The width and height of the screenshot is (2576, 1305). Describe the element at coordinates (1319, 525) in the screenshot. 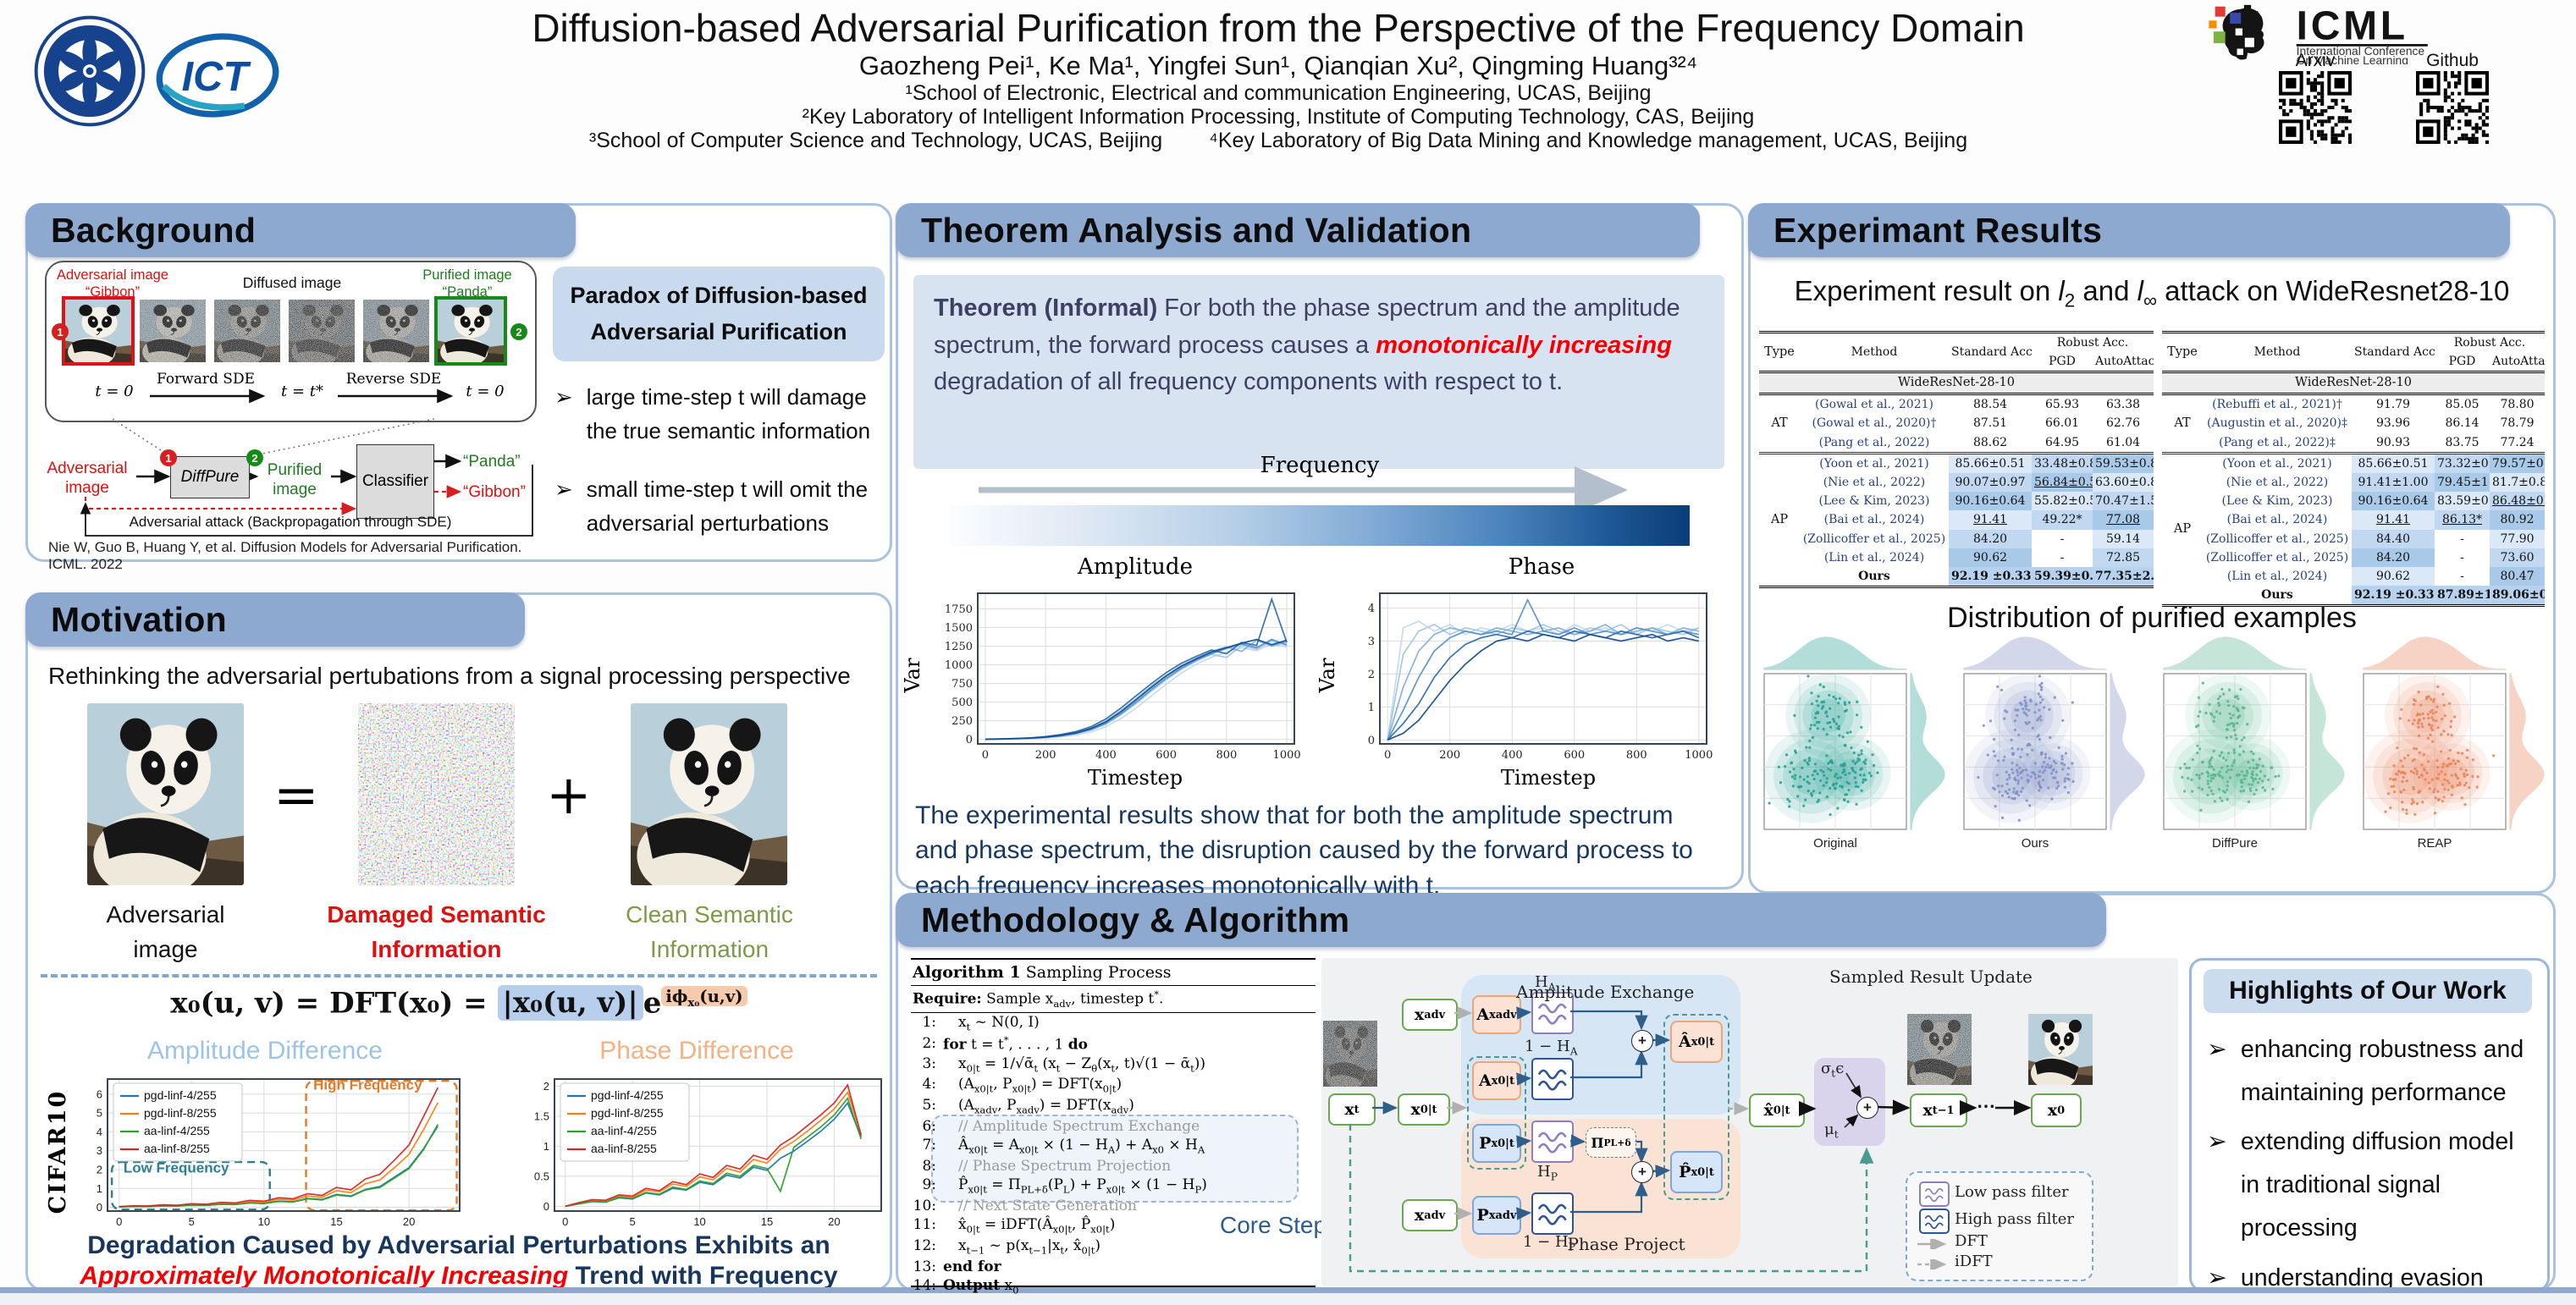

I see `frequency-gradient-bar` at that location.